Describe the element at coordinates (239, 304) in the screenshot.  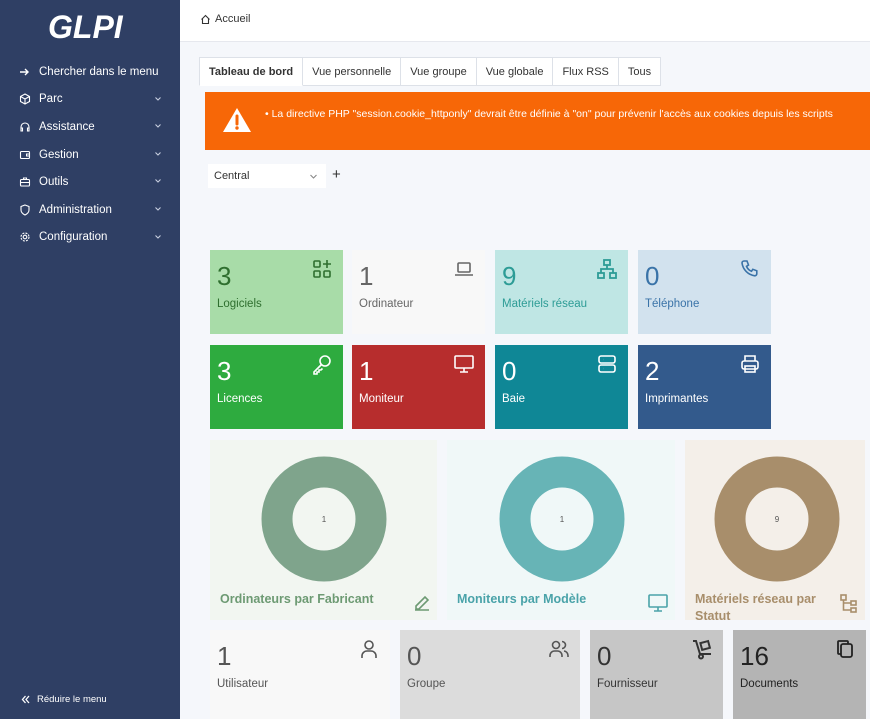
I see `card-label: Logiciels` at that location.